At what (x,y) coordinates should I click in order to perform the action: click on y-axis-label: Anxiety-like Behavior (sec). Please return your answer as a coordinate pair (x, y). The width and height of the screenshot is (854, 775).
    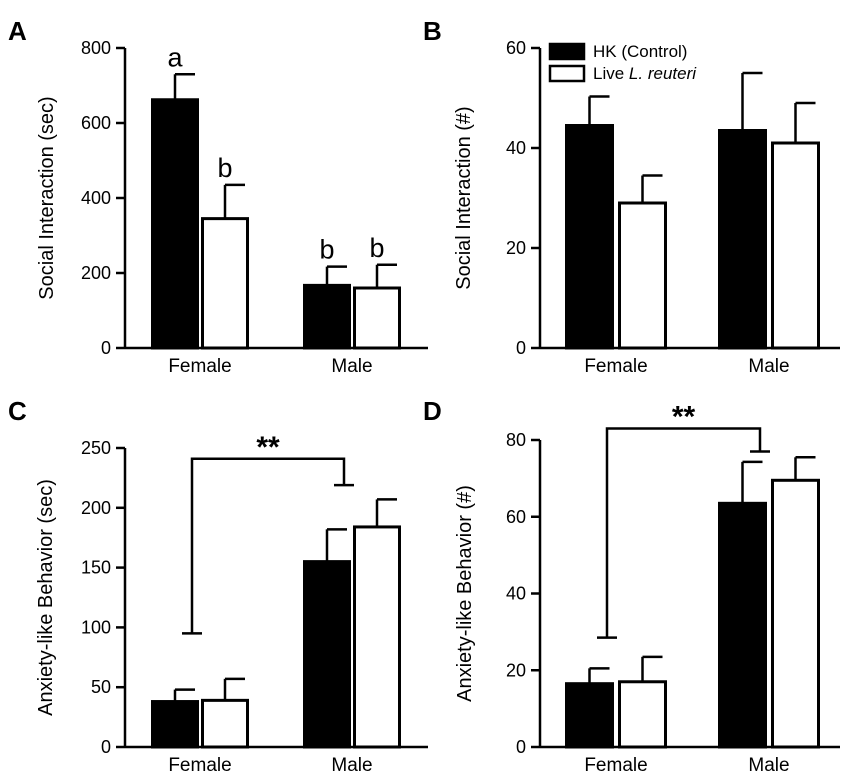
    Looking at the image, I should click on (46, 597).